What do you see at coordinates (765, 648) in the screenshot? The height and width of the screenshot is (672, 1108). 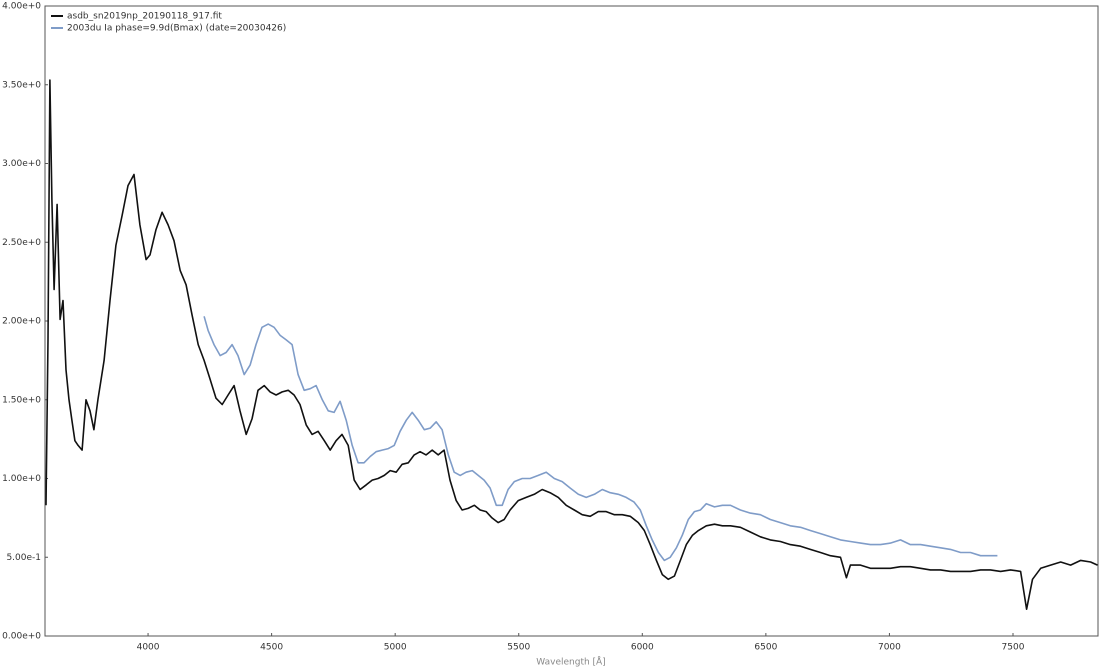 I see `x-tick-label: 6500` at bounding box center [765, 648].